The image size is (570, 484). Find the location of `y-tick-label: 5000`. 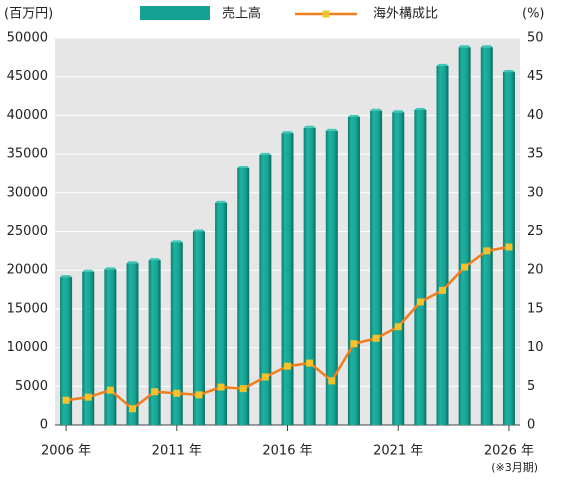

y-tick-label: 5000 is located at coordinates (31, 386).